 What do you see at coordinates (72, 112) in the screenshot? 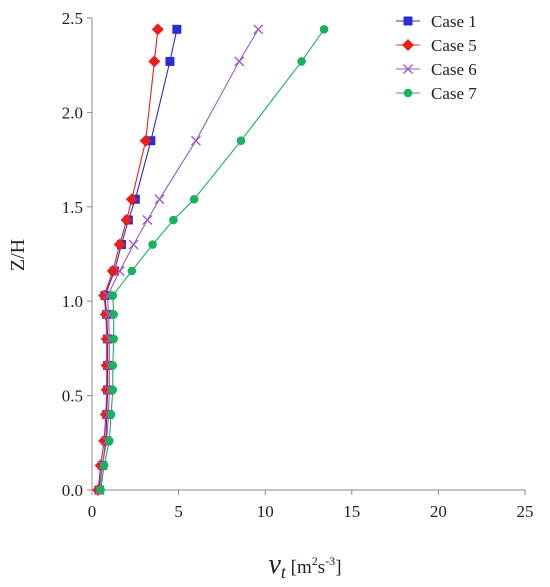
I see `y-tick-label: 2.0` at bounding box center [72, 112].